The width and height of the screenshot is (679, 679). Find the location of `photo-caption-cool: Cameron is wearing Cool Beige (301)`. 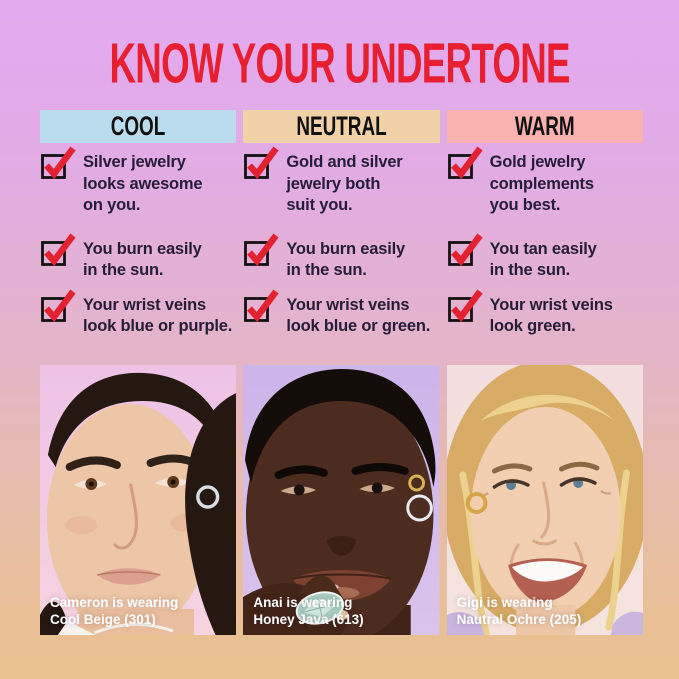

photo-caption-cool: Cameron is wearing Cool Beige (301) is located at coordinates (114, 611).